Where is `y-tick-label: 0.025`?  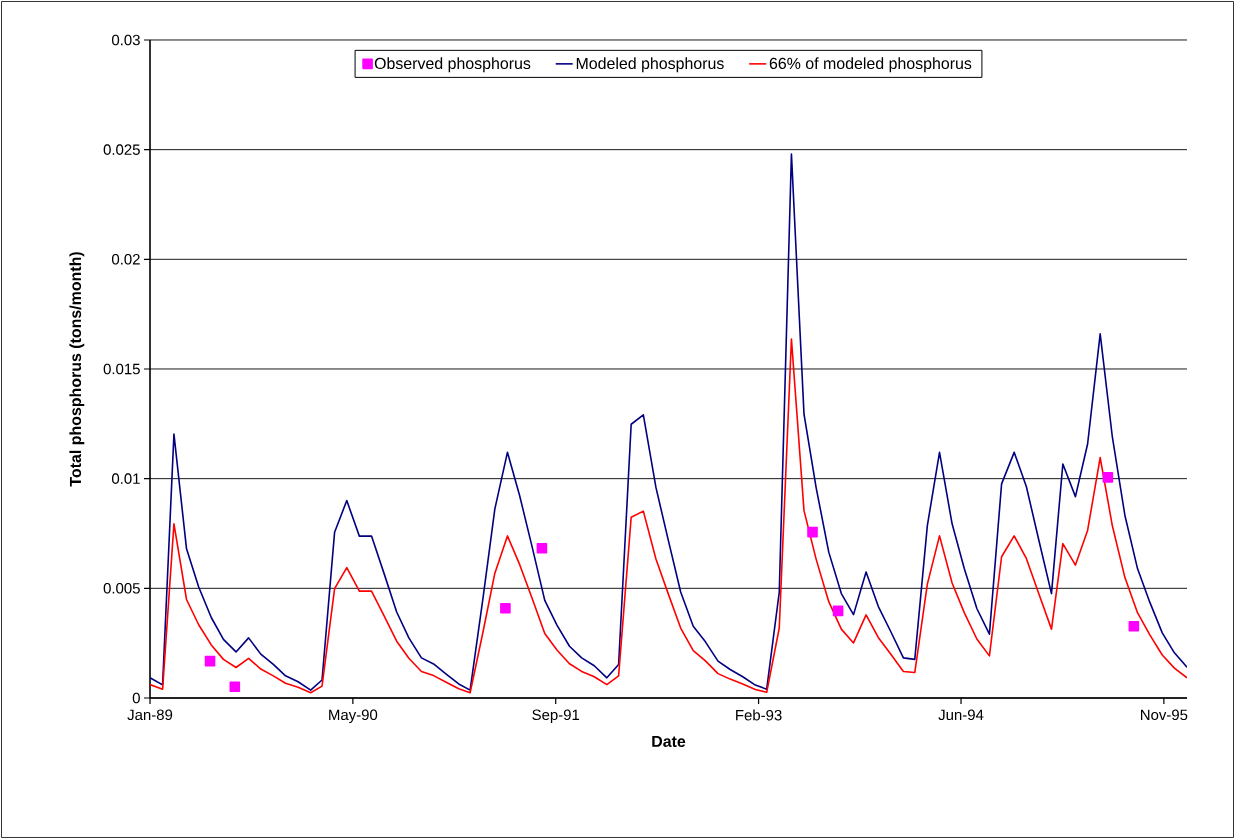
y-tick-label: 0.025 is located at coordinates (121, 149).